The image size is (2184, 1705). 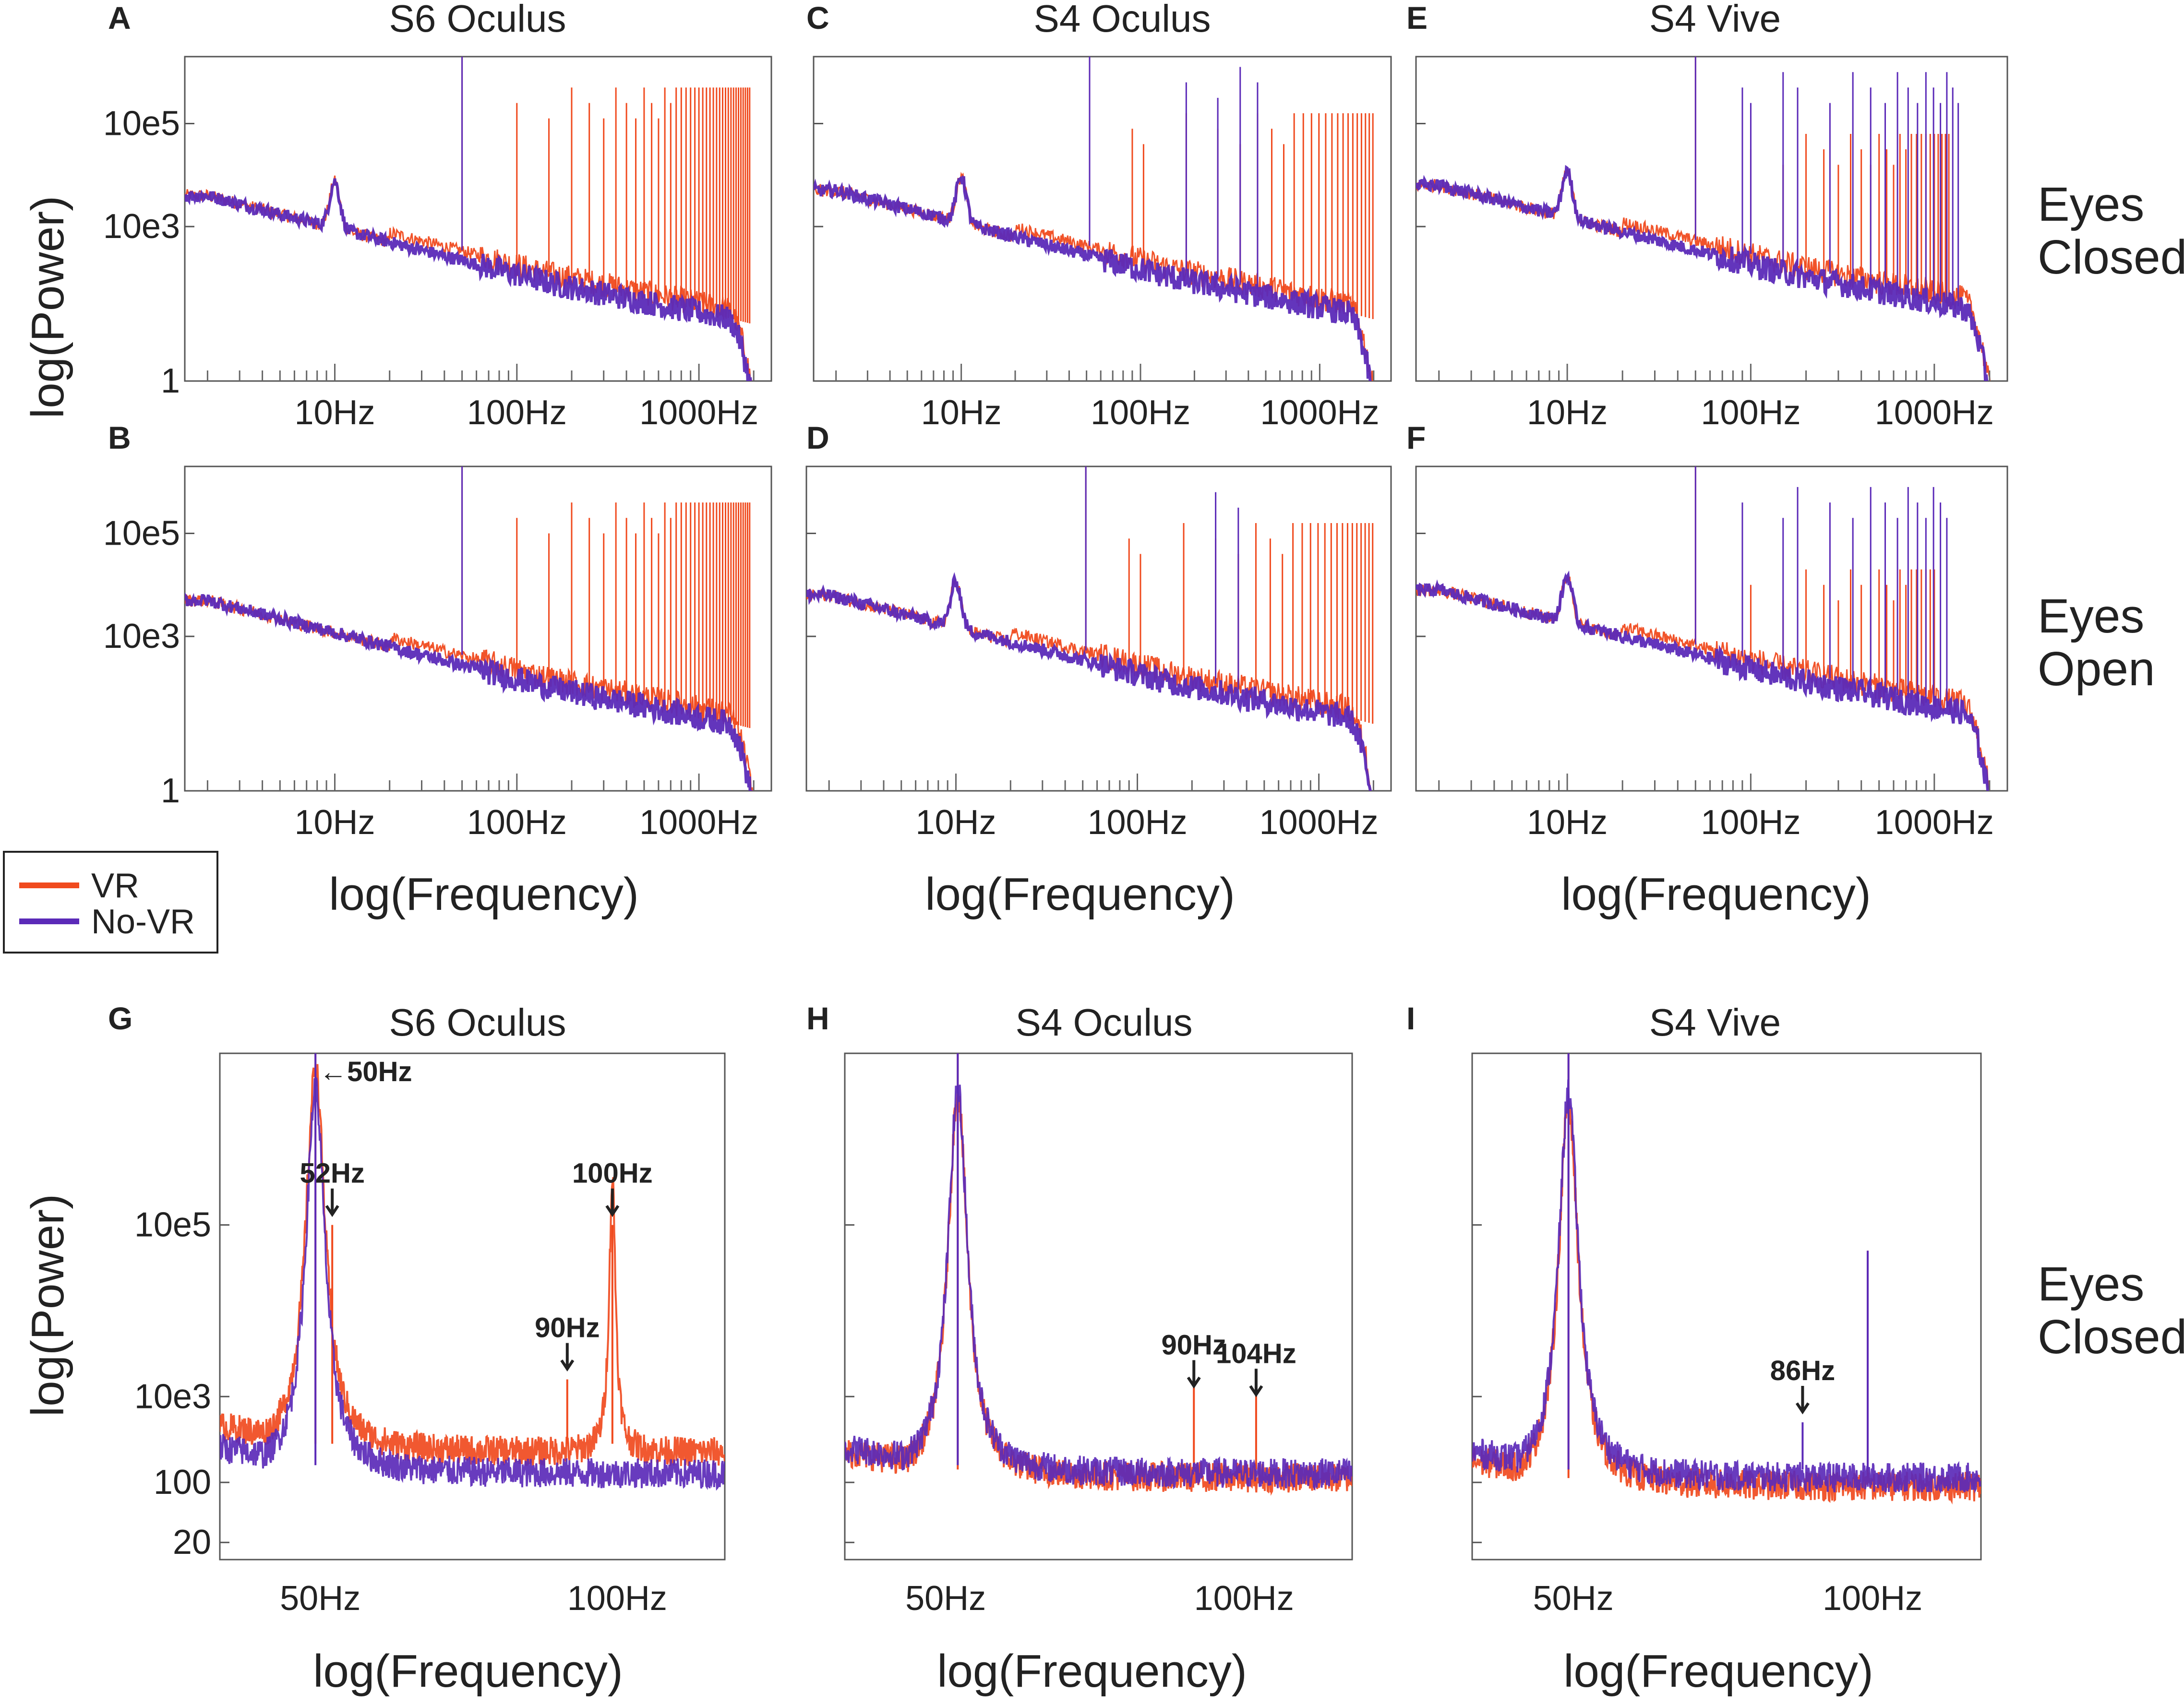 I want to click on y-tick-label-G-3: 20, so click(x=192, y=1542).